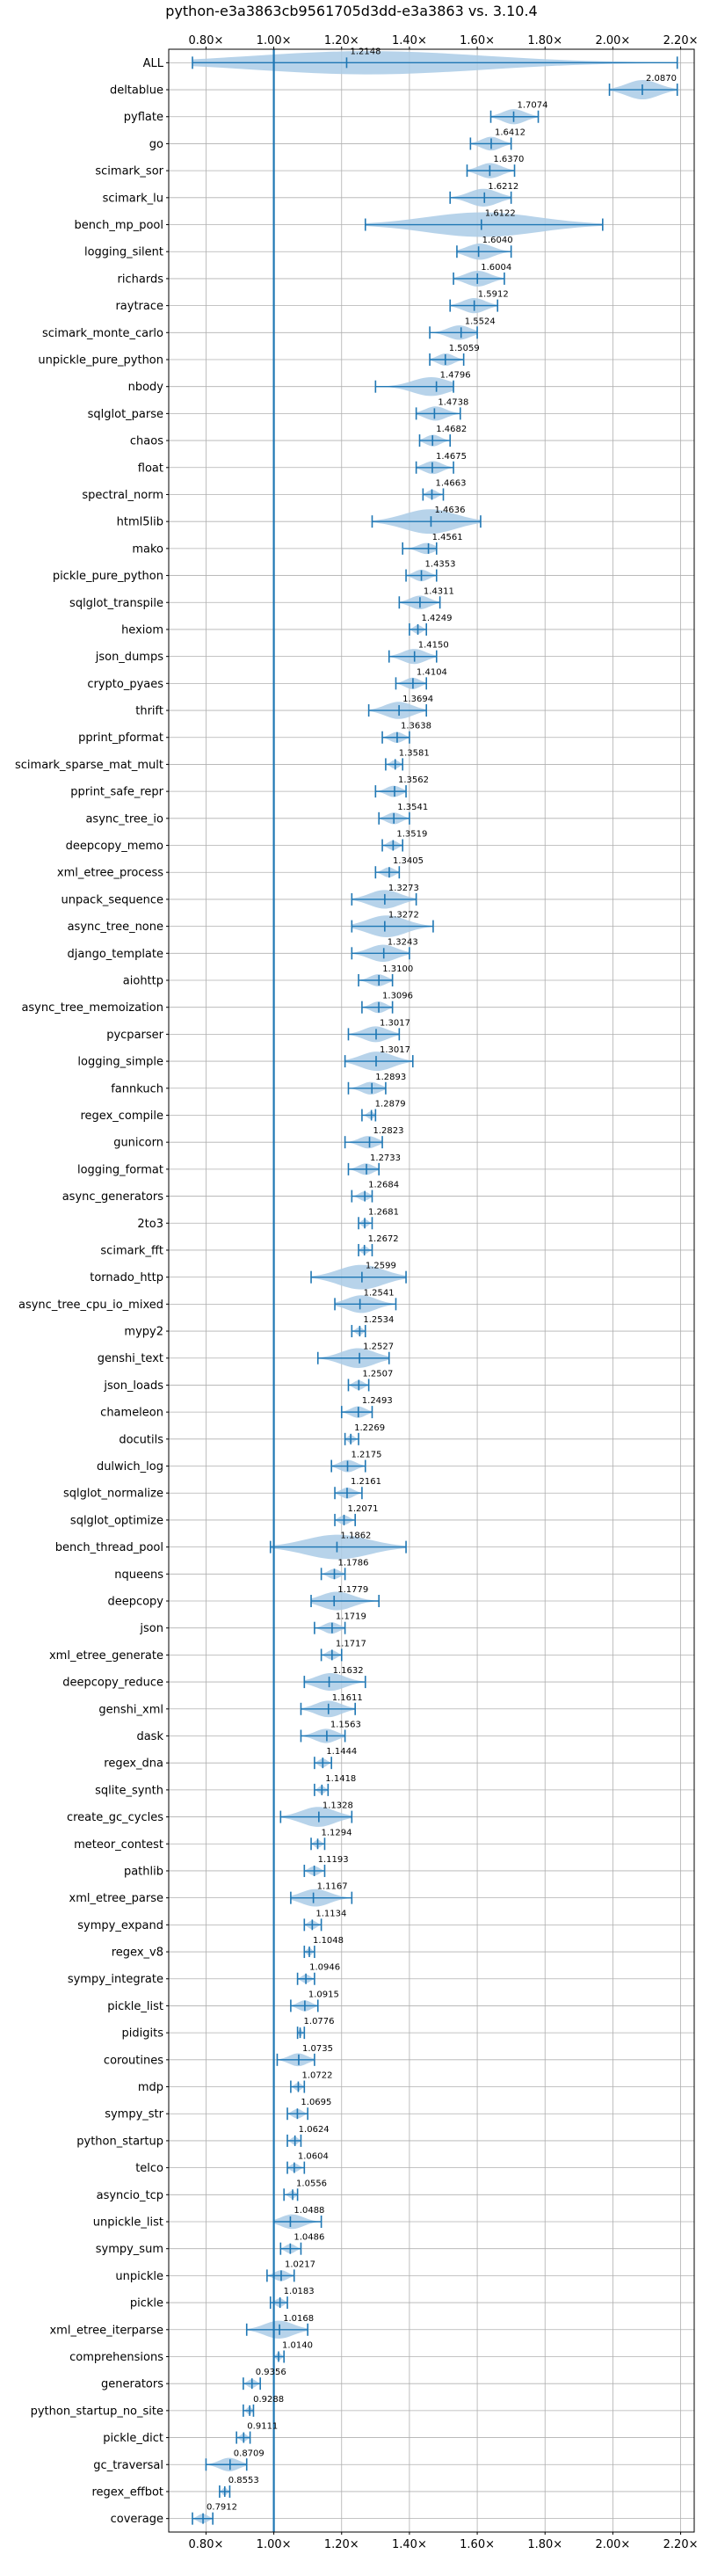 The height and width of the screenshot is (2576, 703). What do you see at coordinates (341, 1752) in the screenshot?
I see `benchmark-value-label: 1.1444` at bounding box center [341, 1752].